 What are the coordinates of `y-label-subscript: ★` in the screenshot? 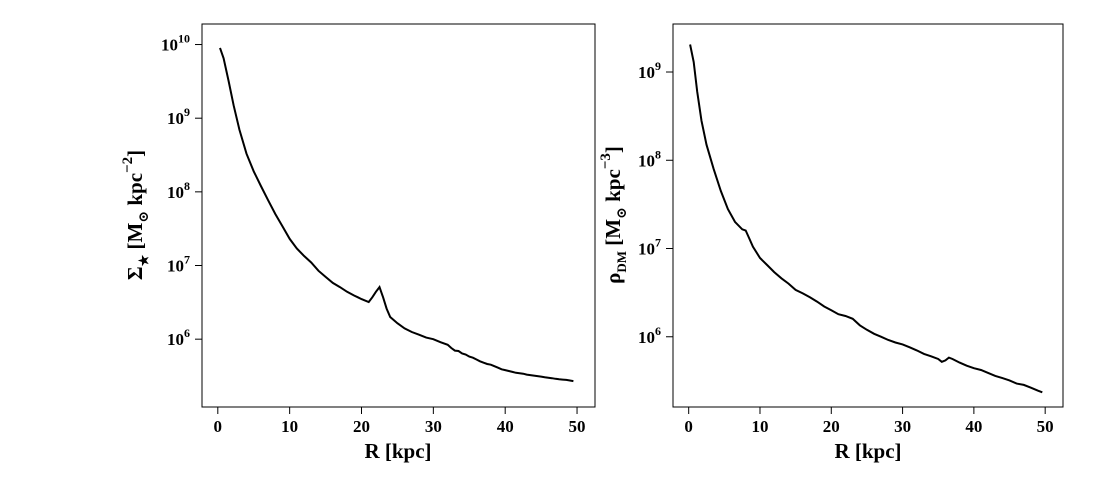 It's located at (143, 260).